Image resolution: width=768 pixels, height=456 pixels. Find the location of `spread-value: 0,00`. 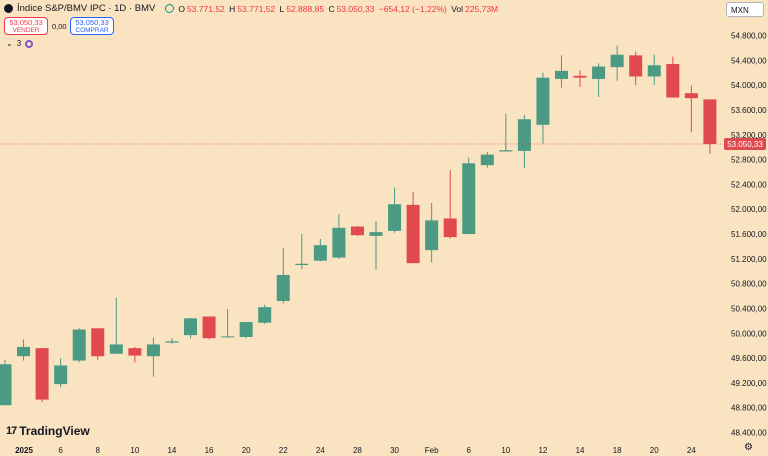

spread-value: 0,00 is located at coordinates (59, 26).